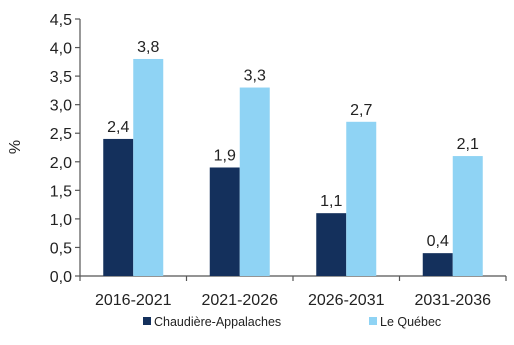  What do you see at coordinates (452, 300) in the screenshot?
I see `x-tick-label: 2031-2036` at bounding box center [452, 300].